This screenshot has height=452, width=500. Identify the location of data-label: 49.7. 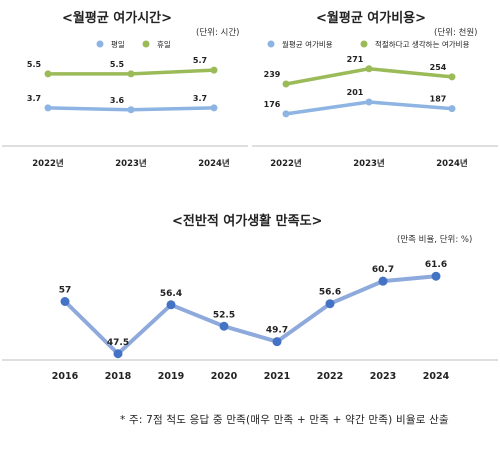
(277, 331).